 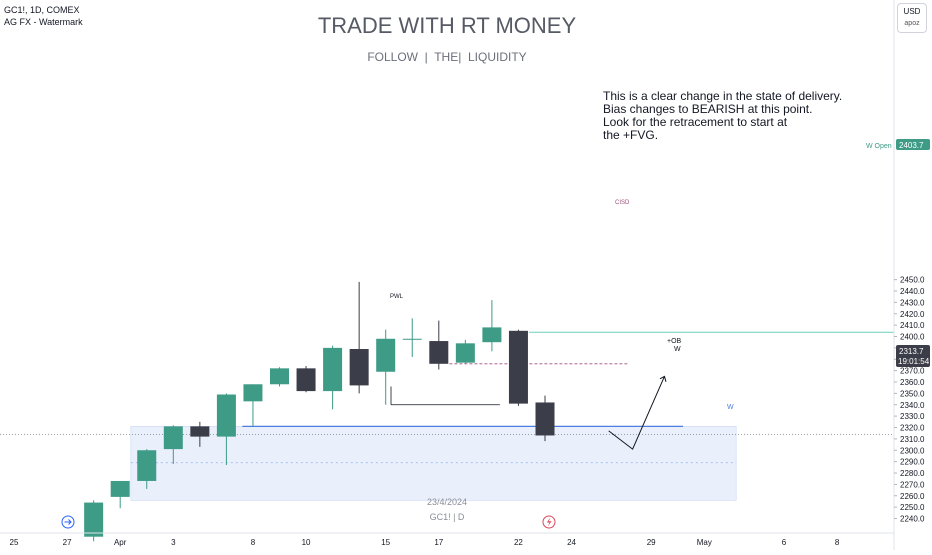 What do you see at coordinates (446, 57) in the screenshot?
I see `watermark-subtitle: FOLLOW | THE| LIQUIDITY` at bounding box center [446, 57].